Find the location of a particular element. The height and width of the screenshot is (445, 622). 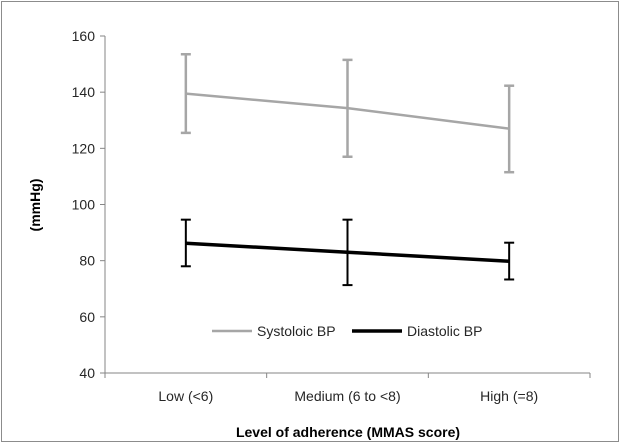

y-tick-label: 120 is located at coordinates (84, 148).